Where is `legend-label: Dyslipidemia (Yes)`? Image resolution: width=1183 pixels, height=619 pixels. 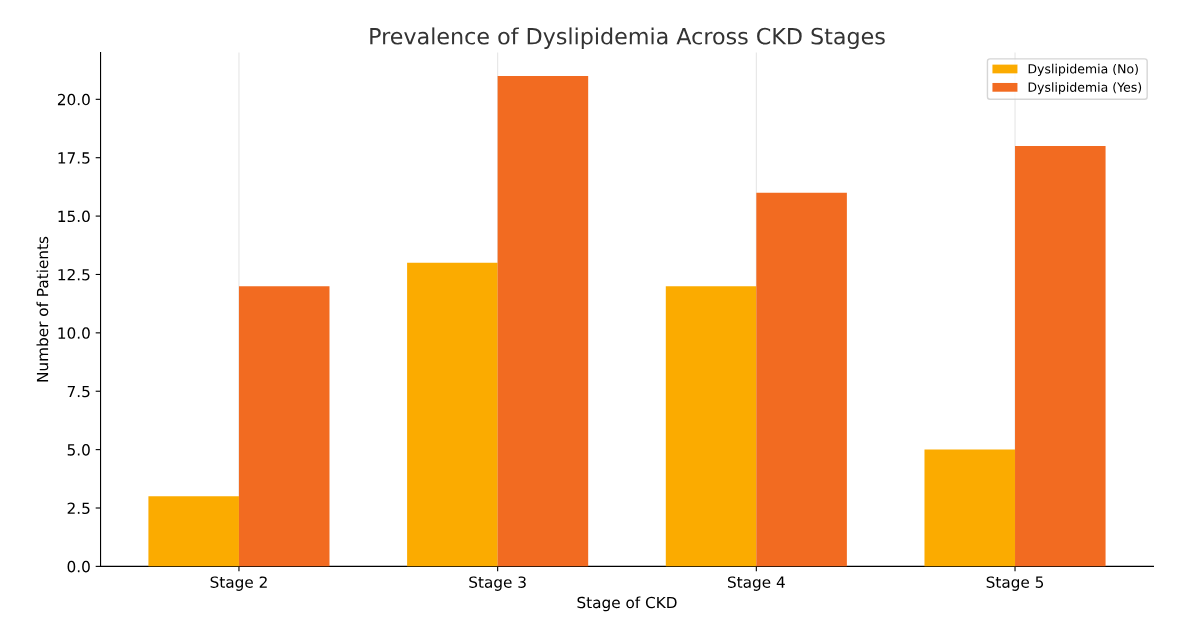
legend-label: Dyslipidemia (Yes) is located at coordinates (1085, 88).